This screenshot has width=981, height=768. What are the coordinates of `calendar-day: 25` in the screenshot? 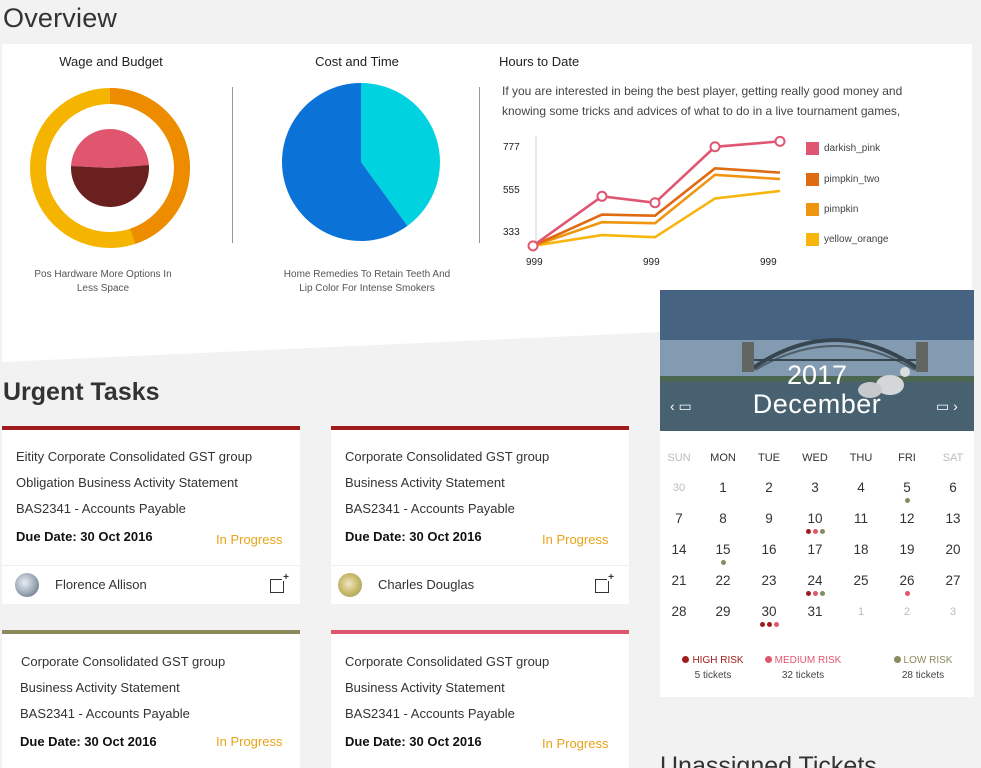 It's located at (861, 580).